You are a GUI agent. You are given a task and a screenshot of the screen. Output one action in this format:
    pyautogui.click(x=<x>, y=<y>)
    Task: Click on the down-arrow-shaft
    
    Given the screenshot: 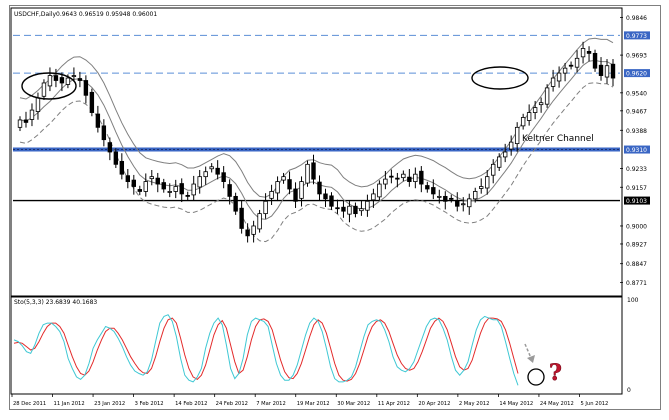 What is the action you would take?
    pyautogui.click(x=528, y=351)
    